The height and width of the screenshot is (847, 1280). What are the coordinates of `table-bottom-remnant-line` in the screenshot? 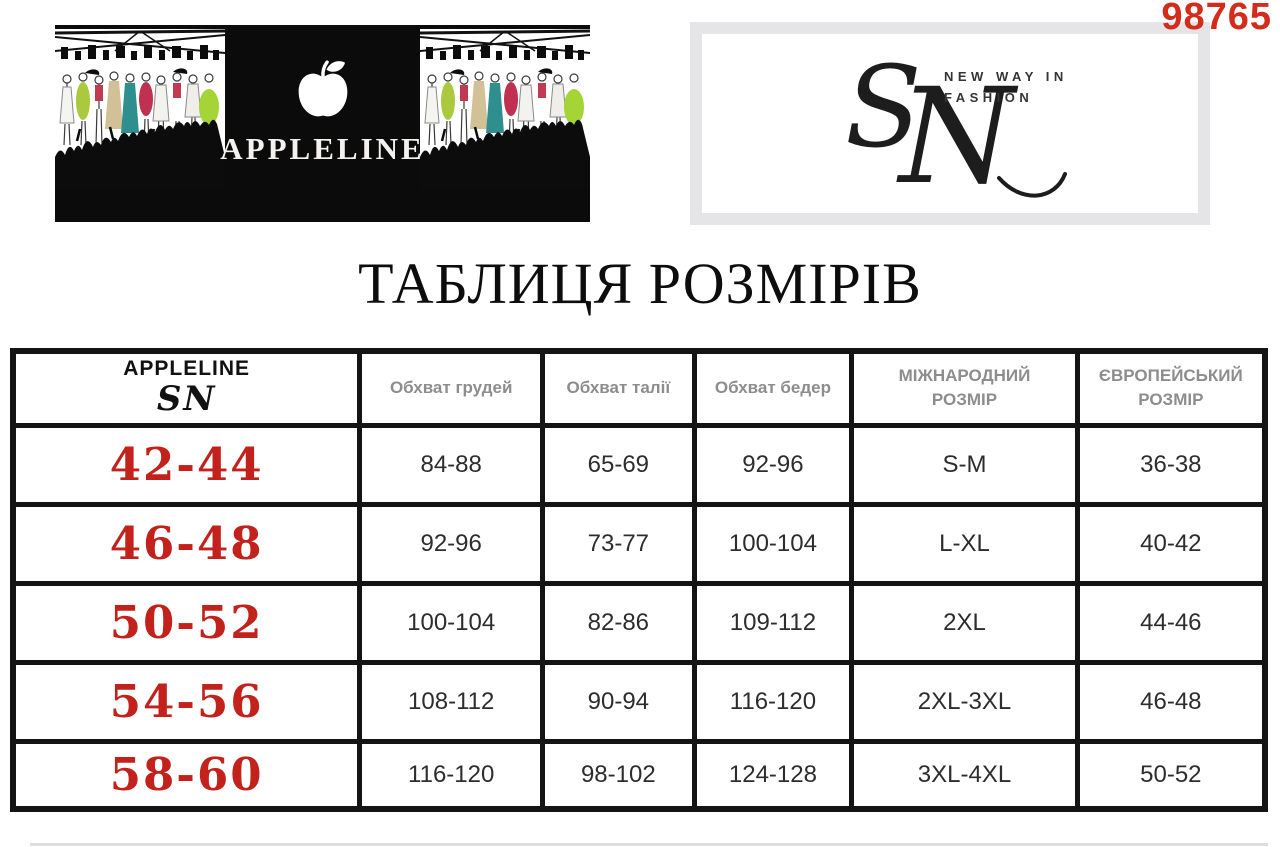 It's located at (649, 844).